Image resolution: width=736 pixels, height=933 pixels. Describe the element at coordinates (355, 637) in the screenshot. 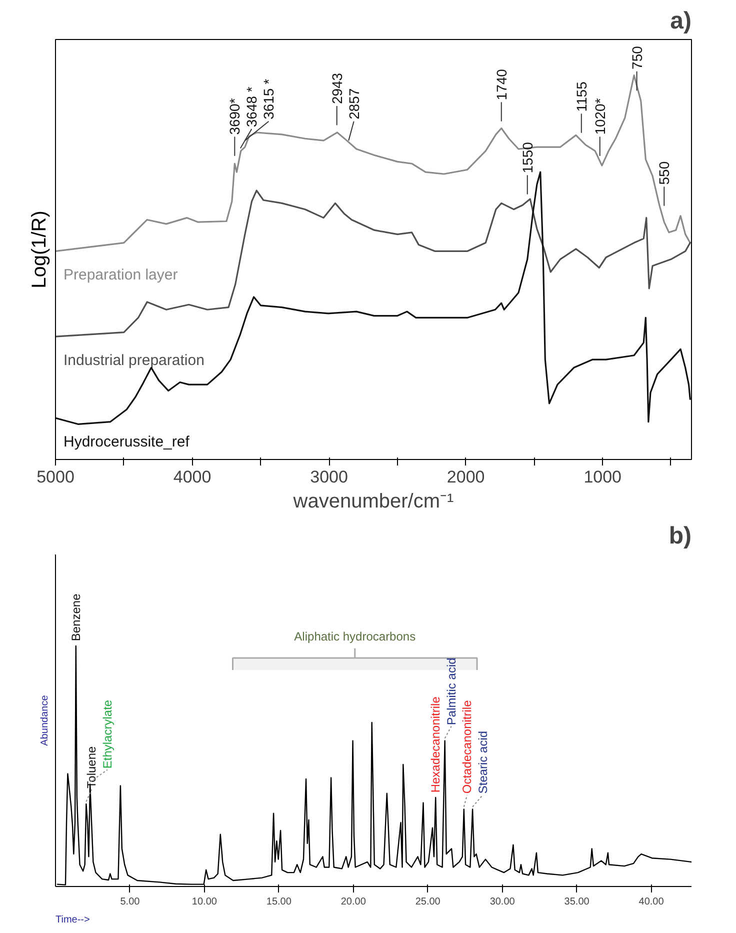

I see `band-label: Aliphatic hydrocarbons` at that location.